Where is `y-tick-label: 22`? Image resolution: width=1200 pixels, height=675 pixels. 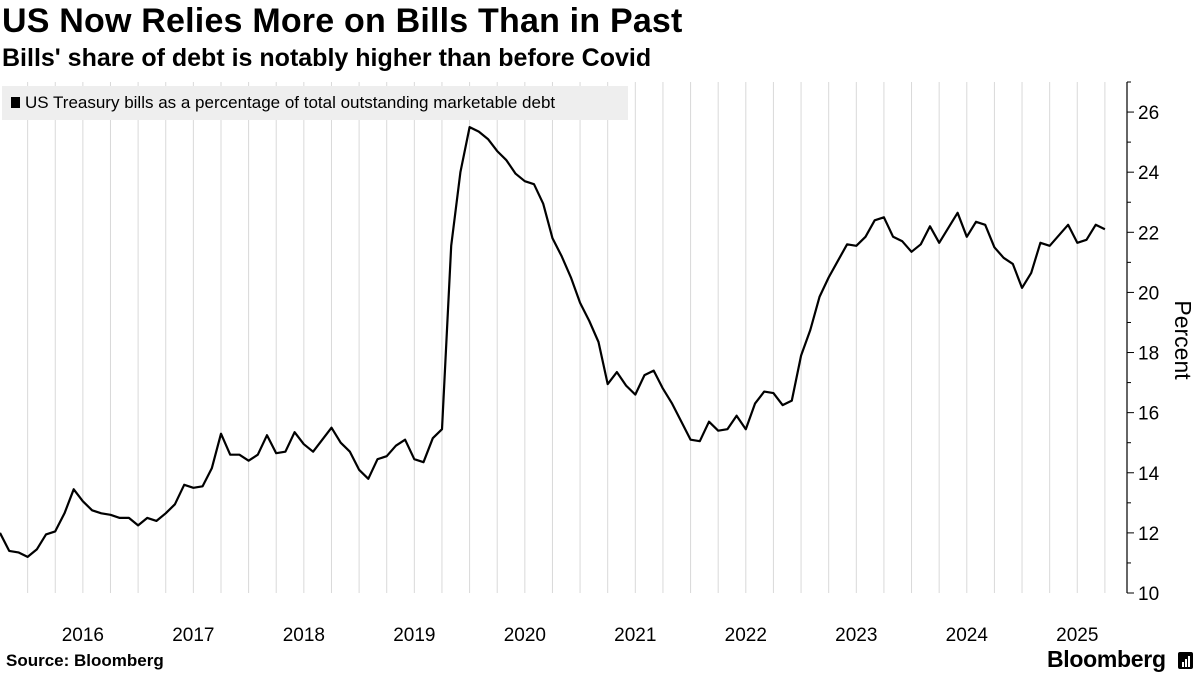 y-tick-label: 22 is located at coordinates (1148, 233).